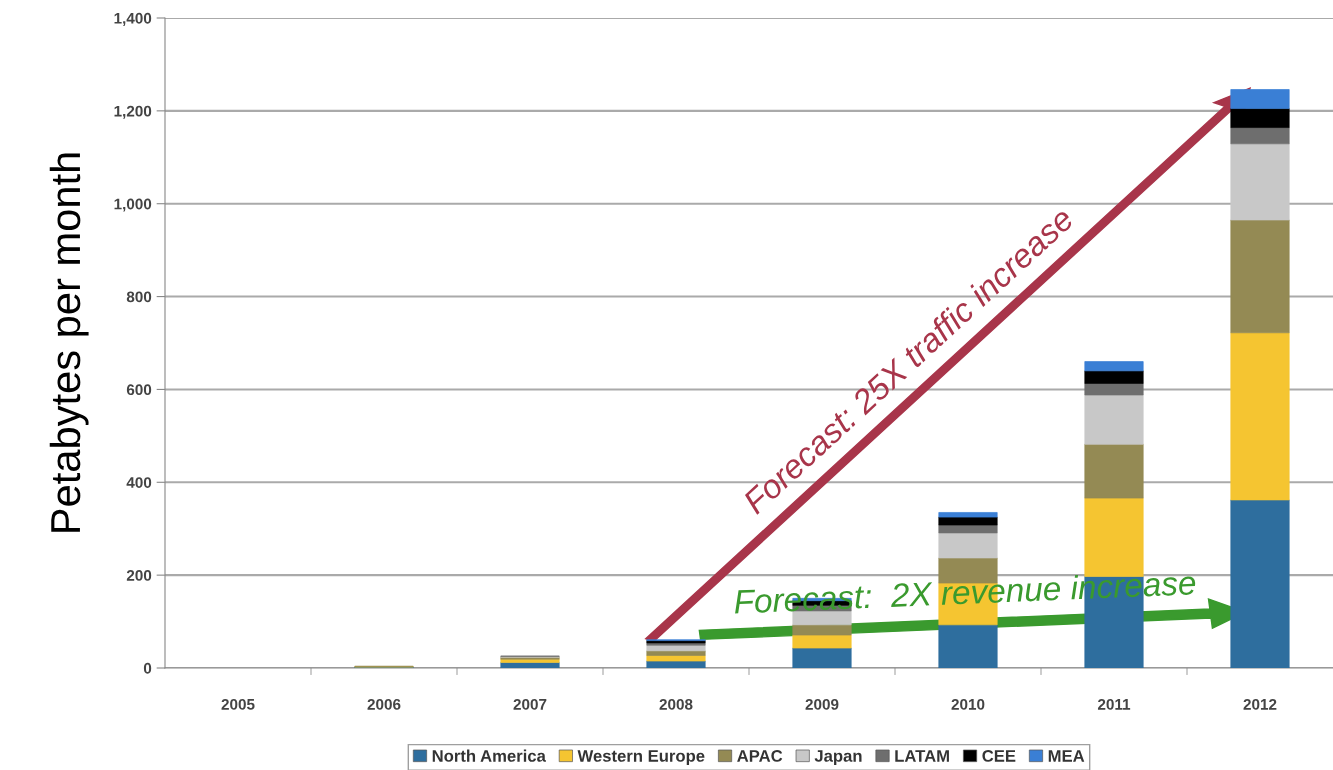  What do you see at coordinates (676, 704) in the screenshot?
I see `x-tick-label: 2008` at bounding box center [676, 704].